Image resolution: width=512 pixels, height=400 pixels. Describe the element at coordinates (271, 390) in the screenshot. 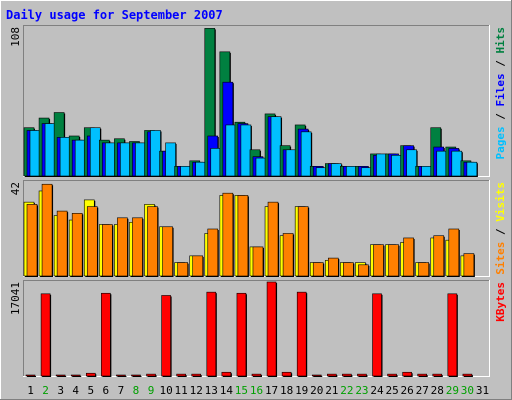

I see `x-tick-label: 17` at that location.